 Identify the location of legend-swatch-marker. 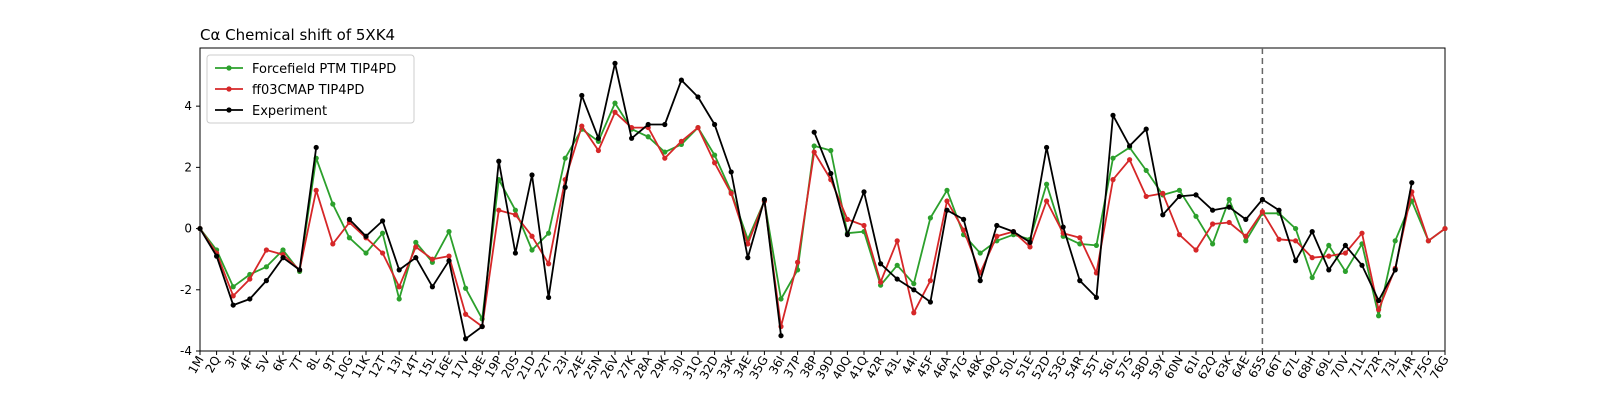
(229, 89).